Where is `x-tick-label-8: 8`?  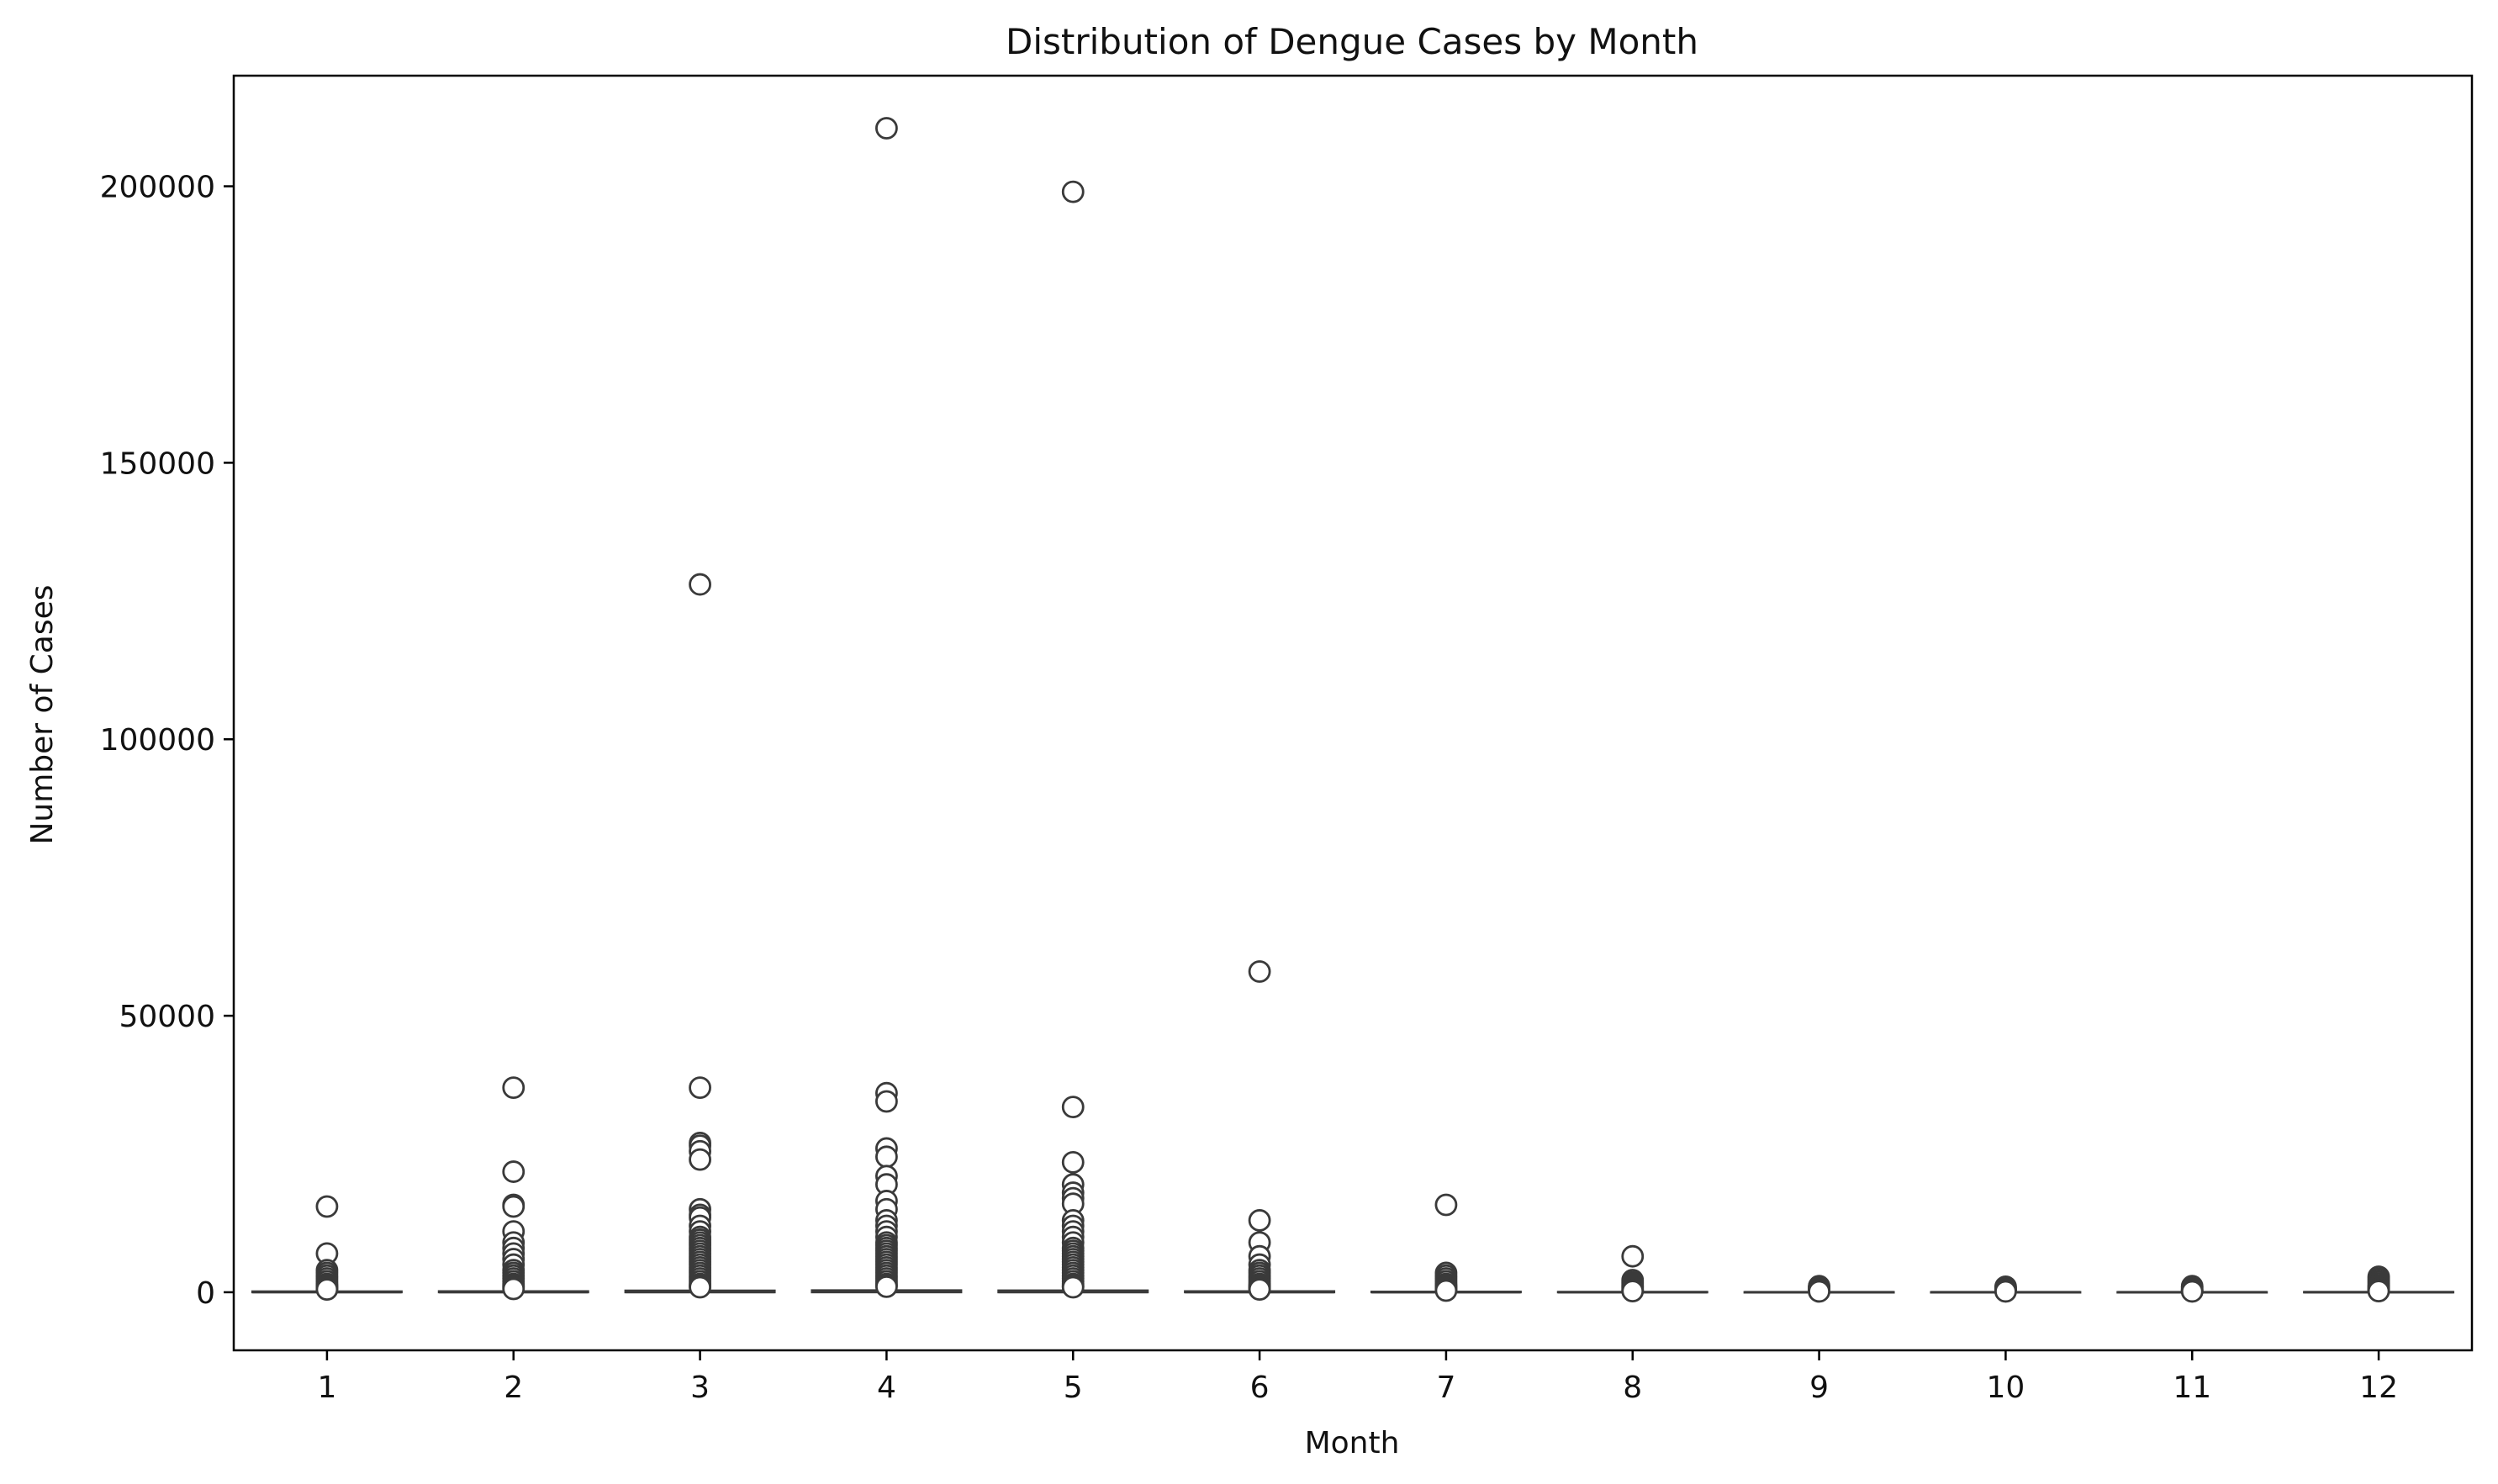 x-tick-label-8: 8 is located at coordinates (1632, 1387).